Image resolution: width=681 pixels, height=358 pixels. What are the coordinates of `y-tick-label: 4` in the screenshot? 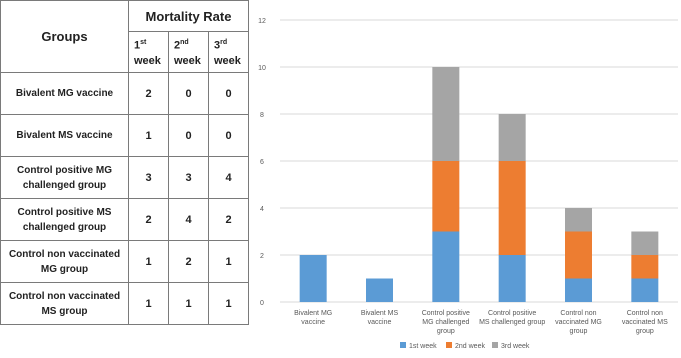 It's located at (262, 209).